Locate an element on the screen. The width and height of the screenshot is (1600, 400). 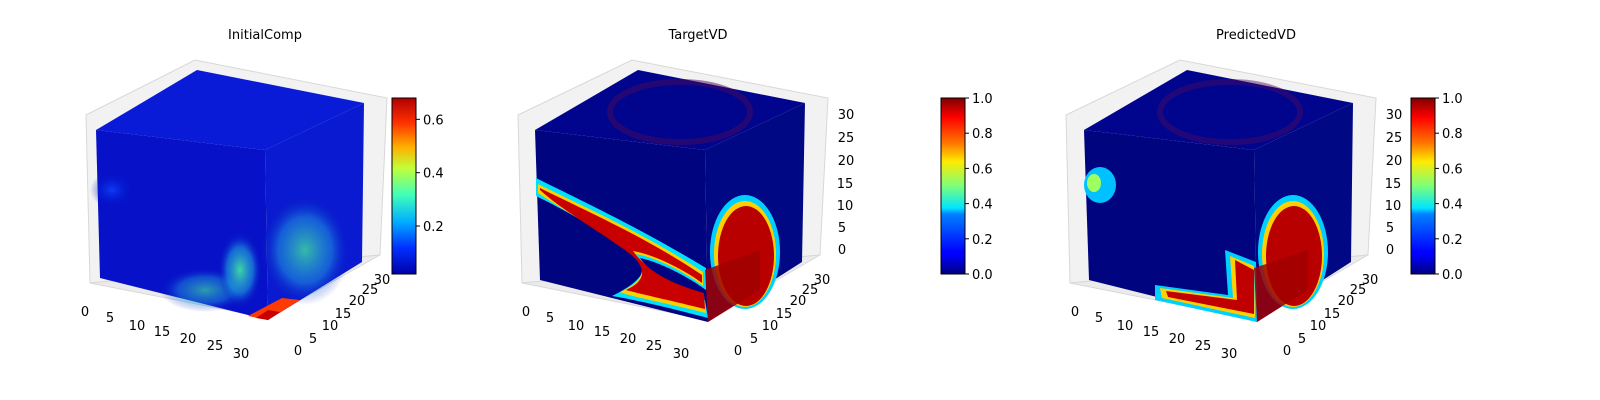
panel-title: TargetVD is located at coordinates (697, 35).